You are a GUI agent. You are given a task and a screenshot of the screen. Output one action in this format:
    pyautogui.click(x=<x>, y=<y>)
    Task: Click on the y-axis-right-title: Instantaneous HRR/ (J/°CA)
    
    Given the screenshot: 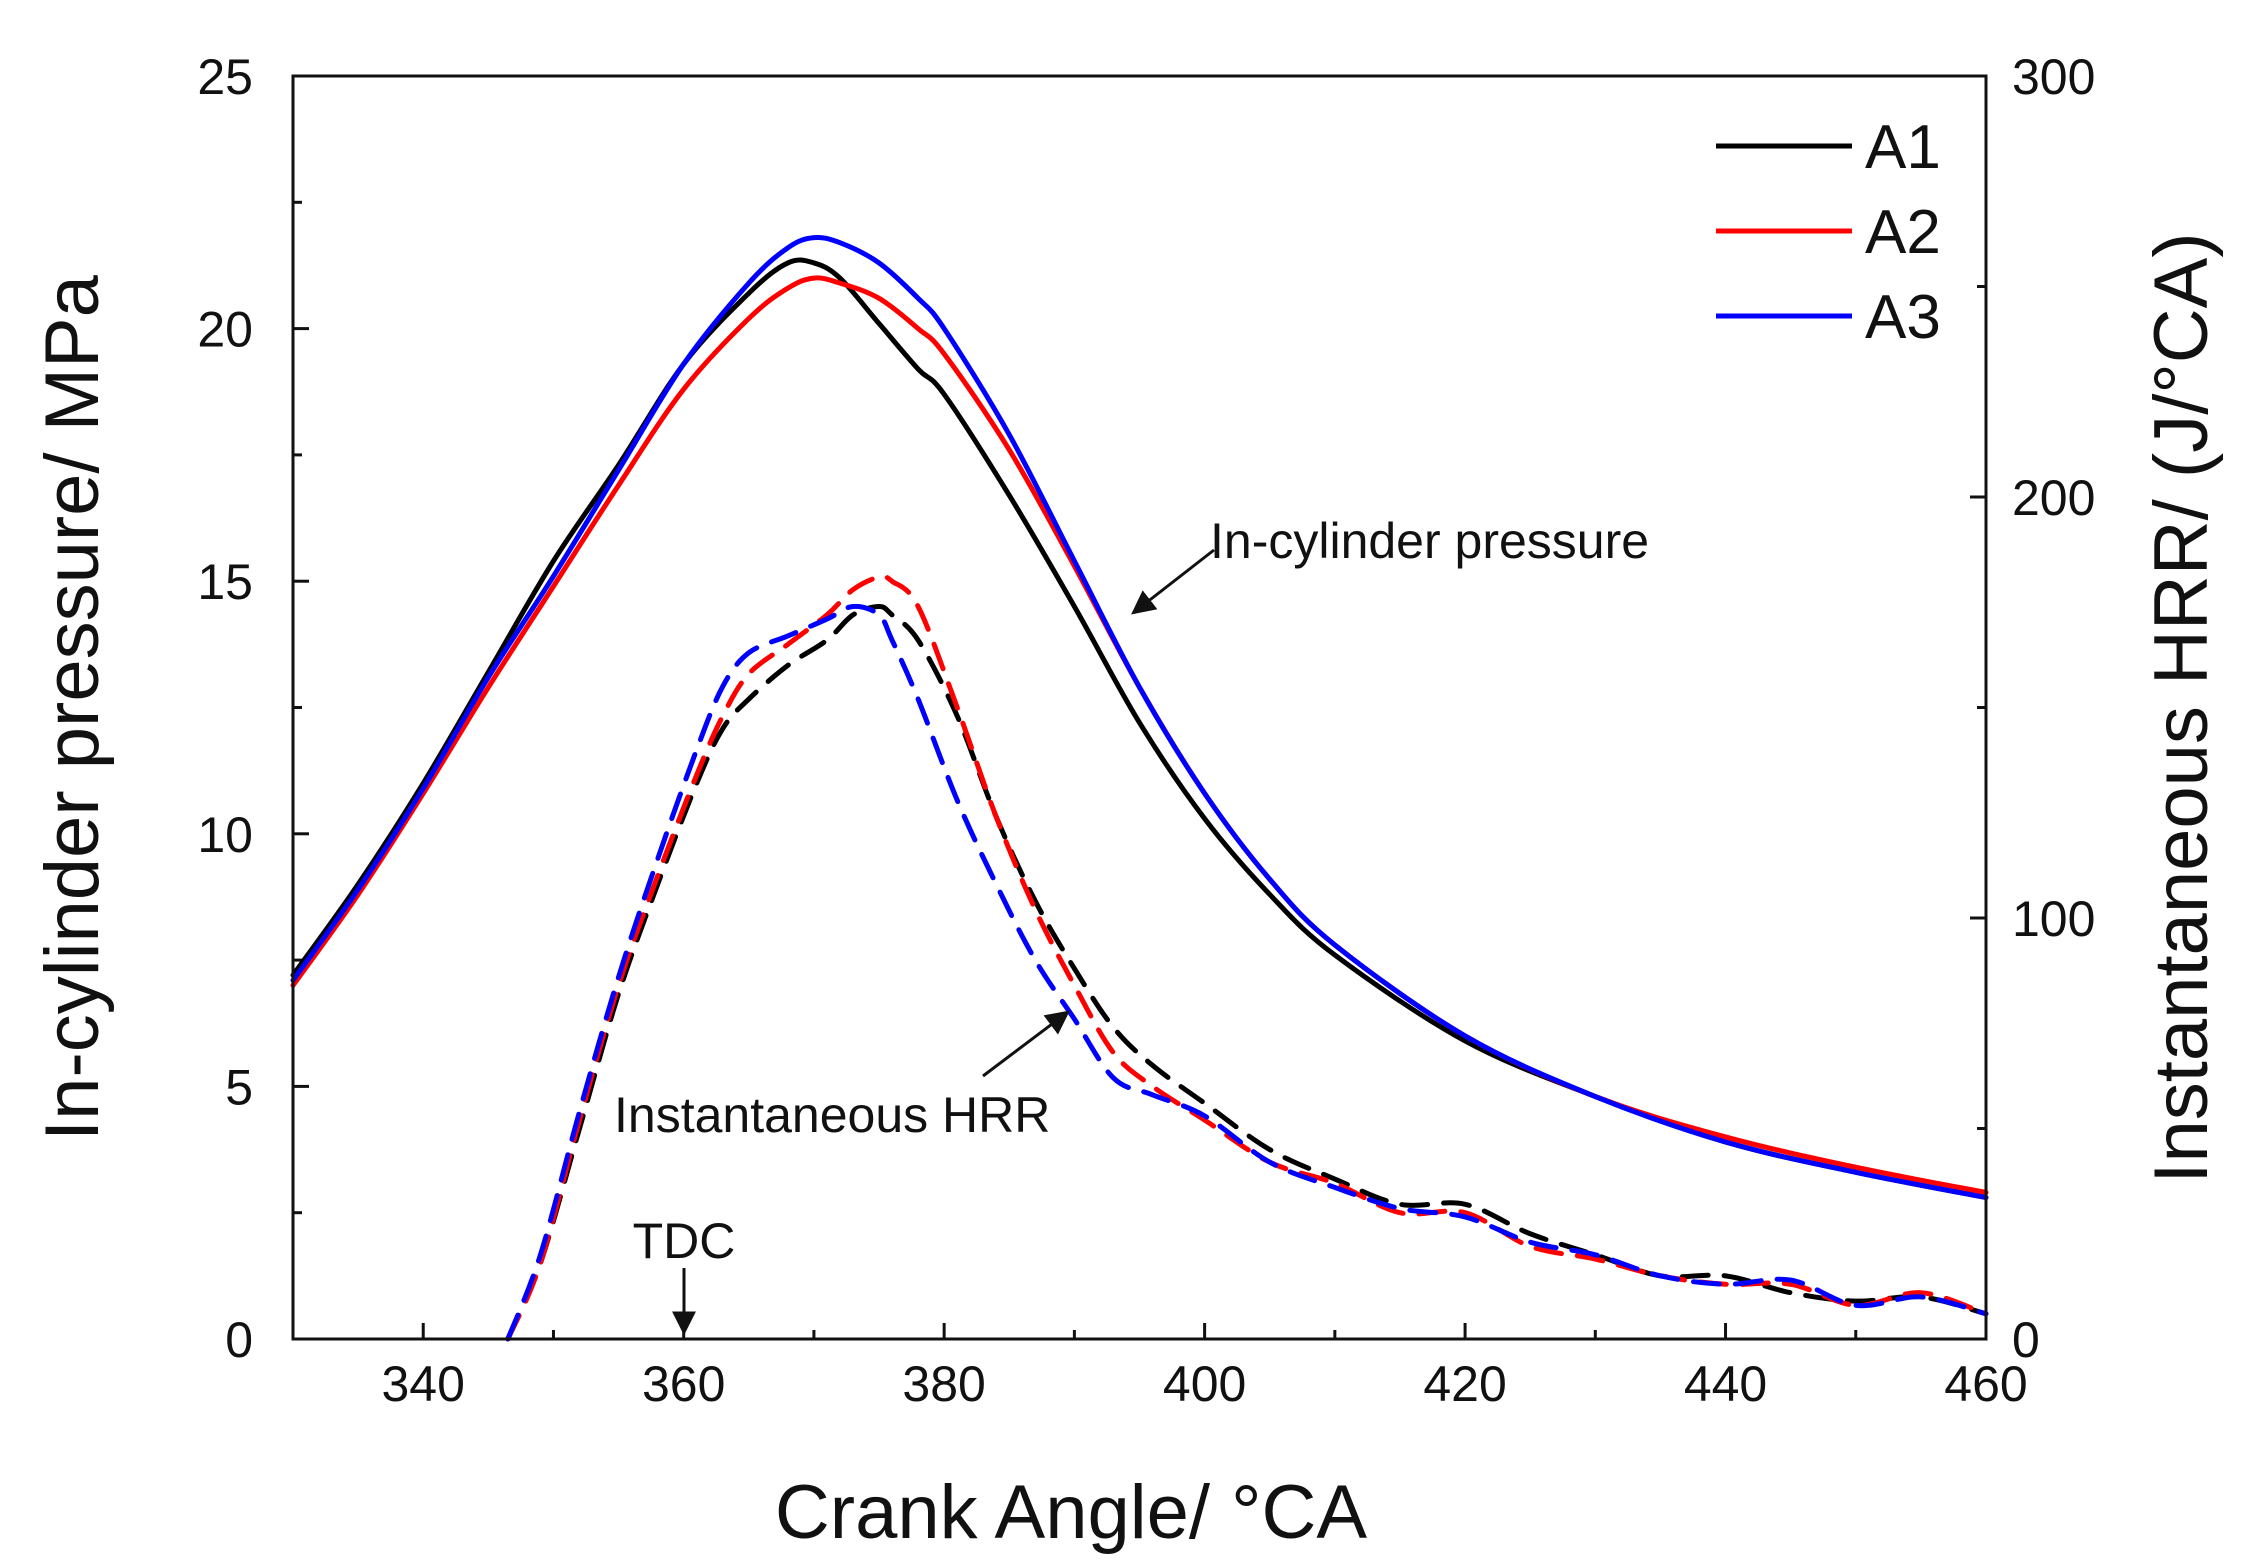 What is the action you would take?
    pyautogui.click(x=2181, y=707)
    